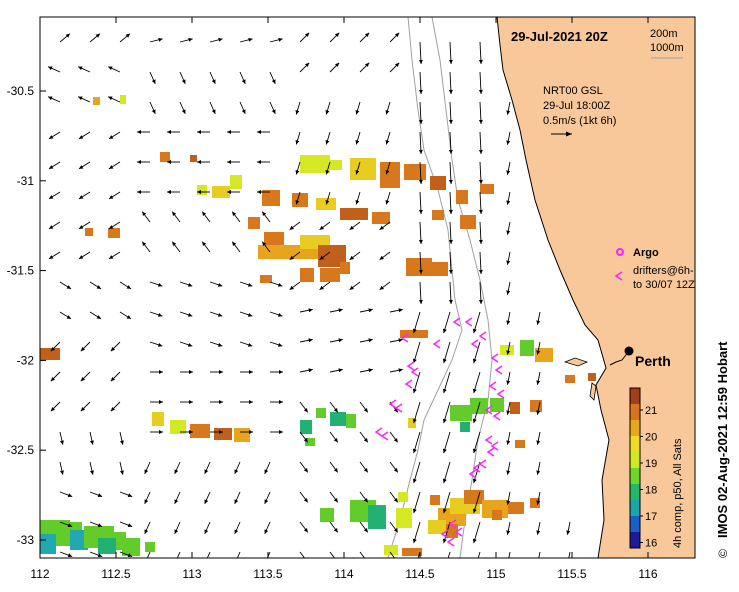 The width and height of the screenshot is (739, 592). I want to click on garden-island, so click(593, 391).